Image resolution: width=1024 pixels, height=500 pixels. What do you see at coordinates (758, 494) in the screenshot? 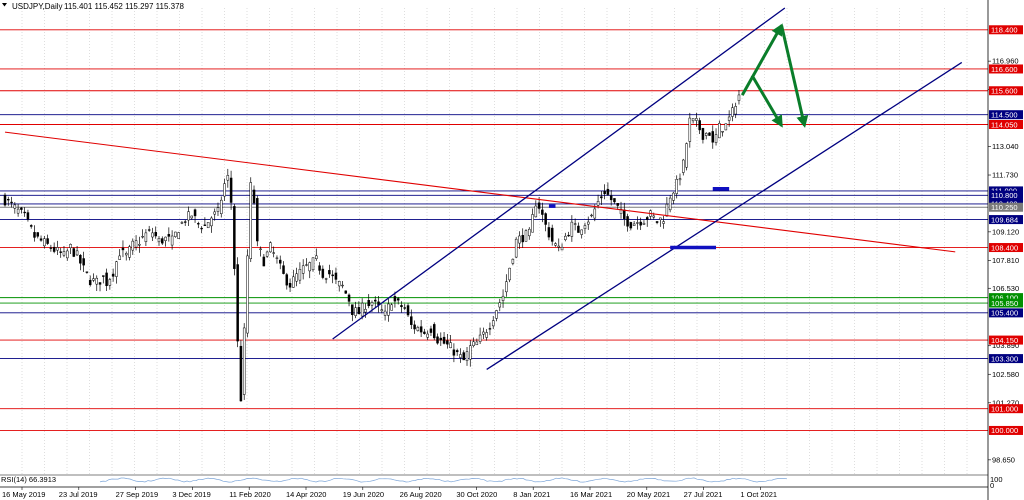
I see `x-tick-label: 1 Oct 2021` at bounding box center [758, 494].